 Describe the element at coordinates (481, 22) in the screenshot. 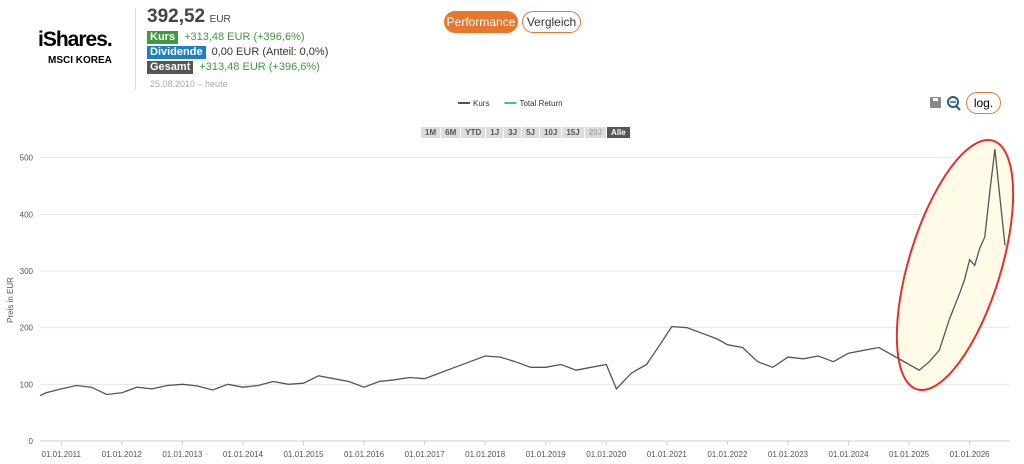

I see `tab-performance: Performance` at that location.